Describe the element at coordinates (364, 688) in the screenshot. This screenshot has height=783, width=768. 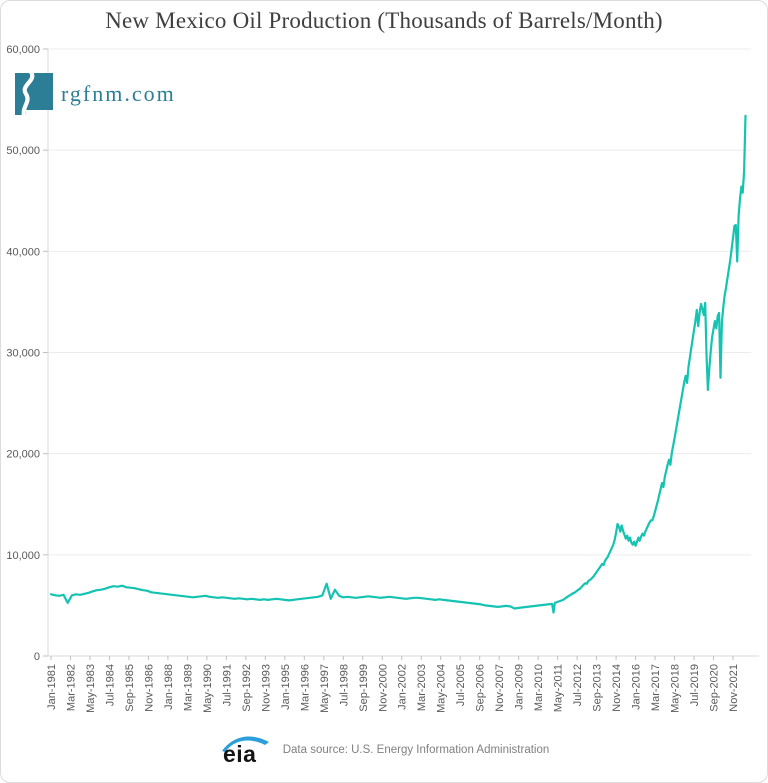
I see `x-axis-label: Sep-1999` at that location.